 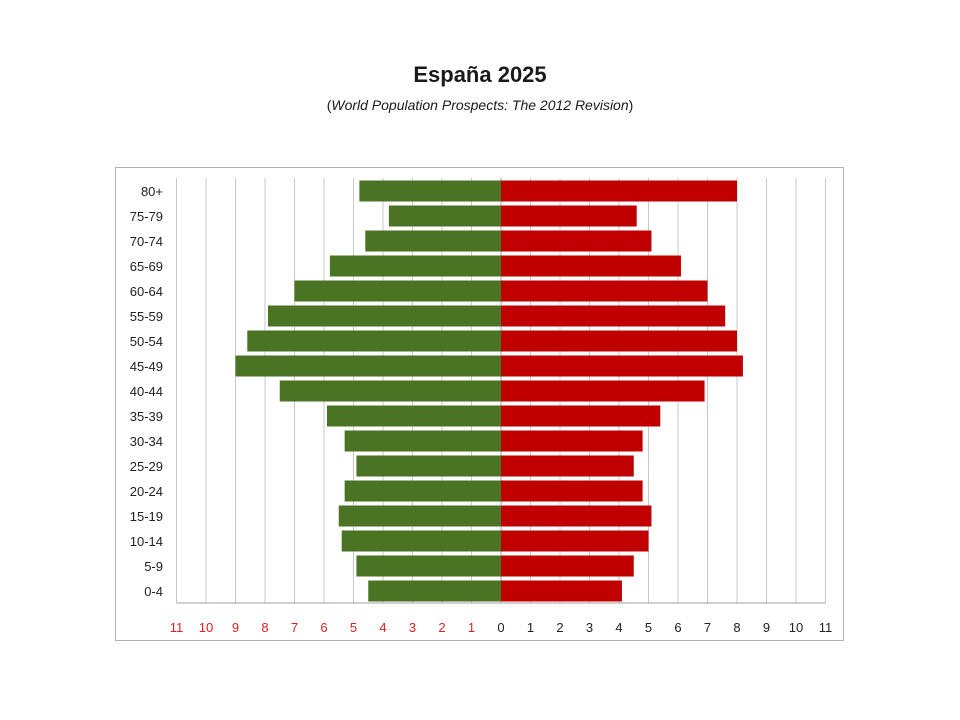 I want to click on category-label: 55-59, so click(x=146, y=316).